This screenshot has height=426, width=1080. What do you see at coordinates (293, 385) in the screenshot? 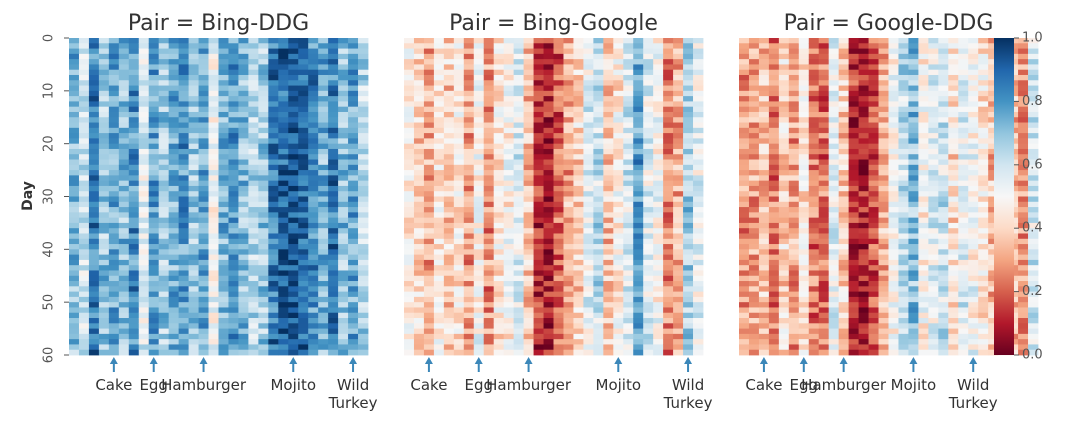
I see `marker-label: Mojito` at bounding box center [293, 385].